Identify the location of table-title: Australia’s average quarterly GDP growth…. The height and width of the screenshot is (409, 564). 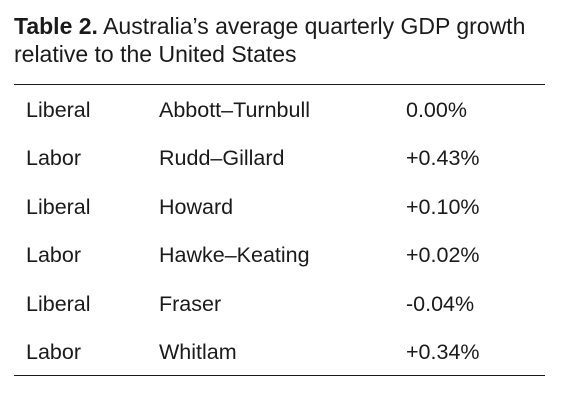
(270, 40).